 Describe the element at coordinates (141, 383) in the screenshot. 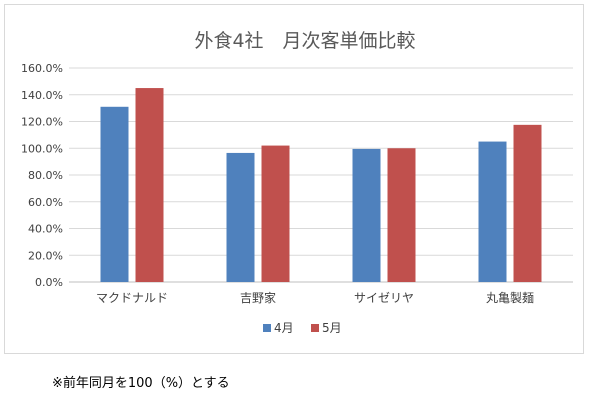

I see `footnote: ※前年同月を100（%）とする` at that location.